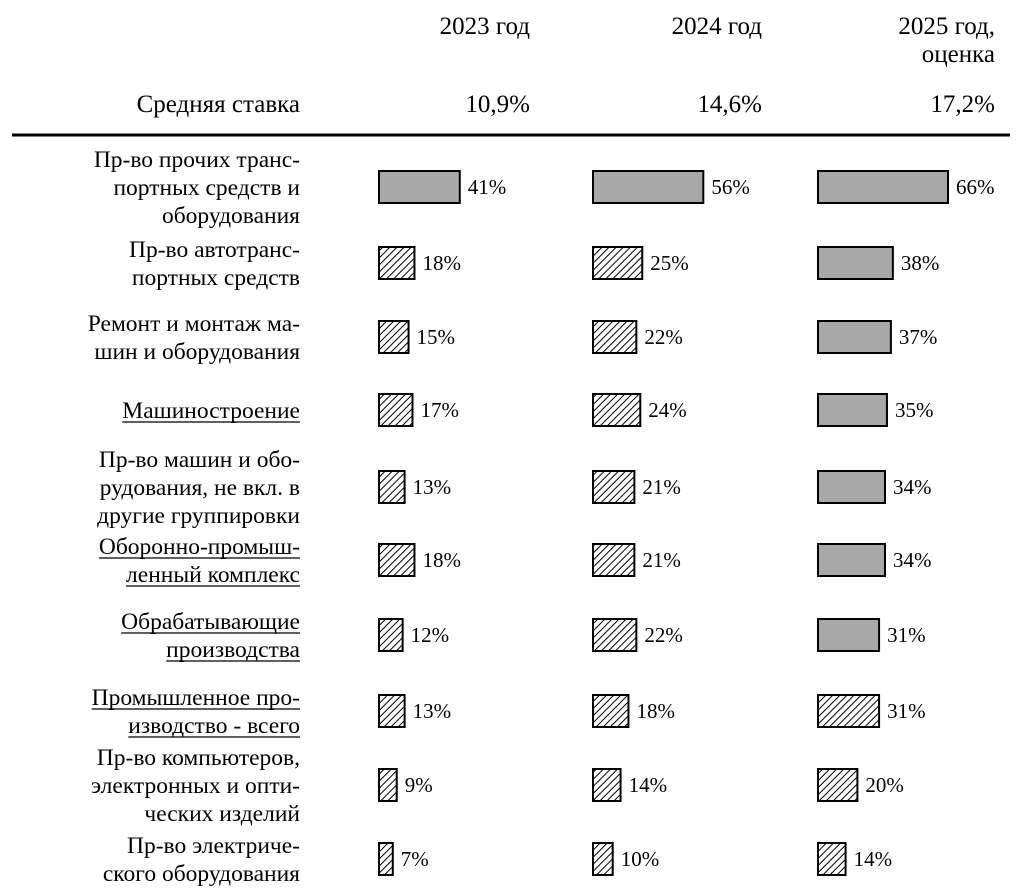 Image resolution: width=1024 pixels, height=896 pixels. Describe the element at coordinates (717, 26) in the screenshot. I see `period-header: 2024 год` at that location.